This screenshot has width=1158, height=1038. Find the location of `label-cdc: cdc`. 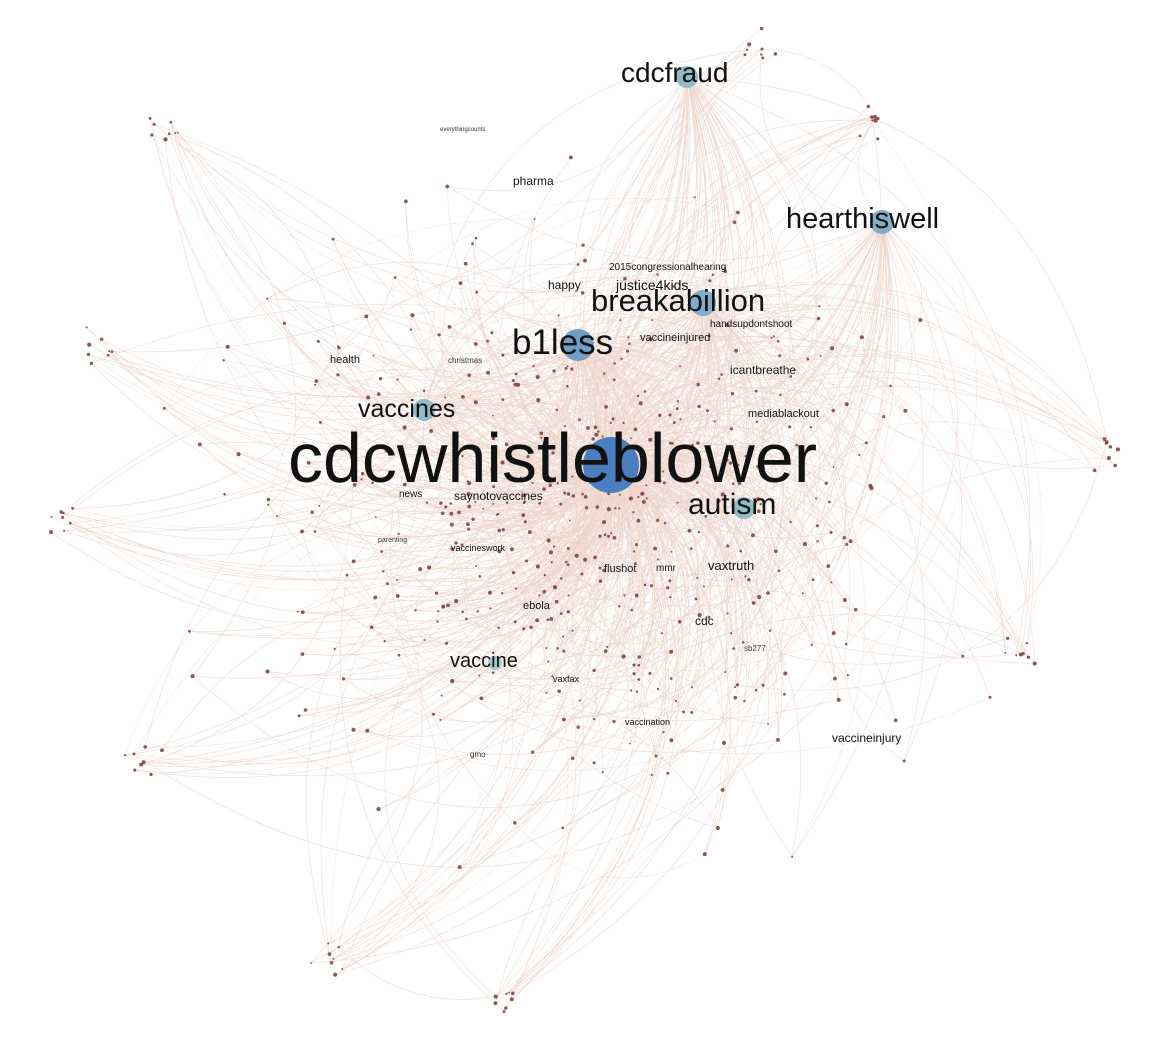

label-cdc: cdc is located at coordinates (704, 621).